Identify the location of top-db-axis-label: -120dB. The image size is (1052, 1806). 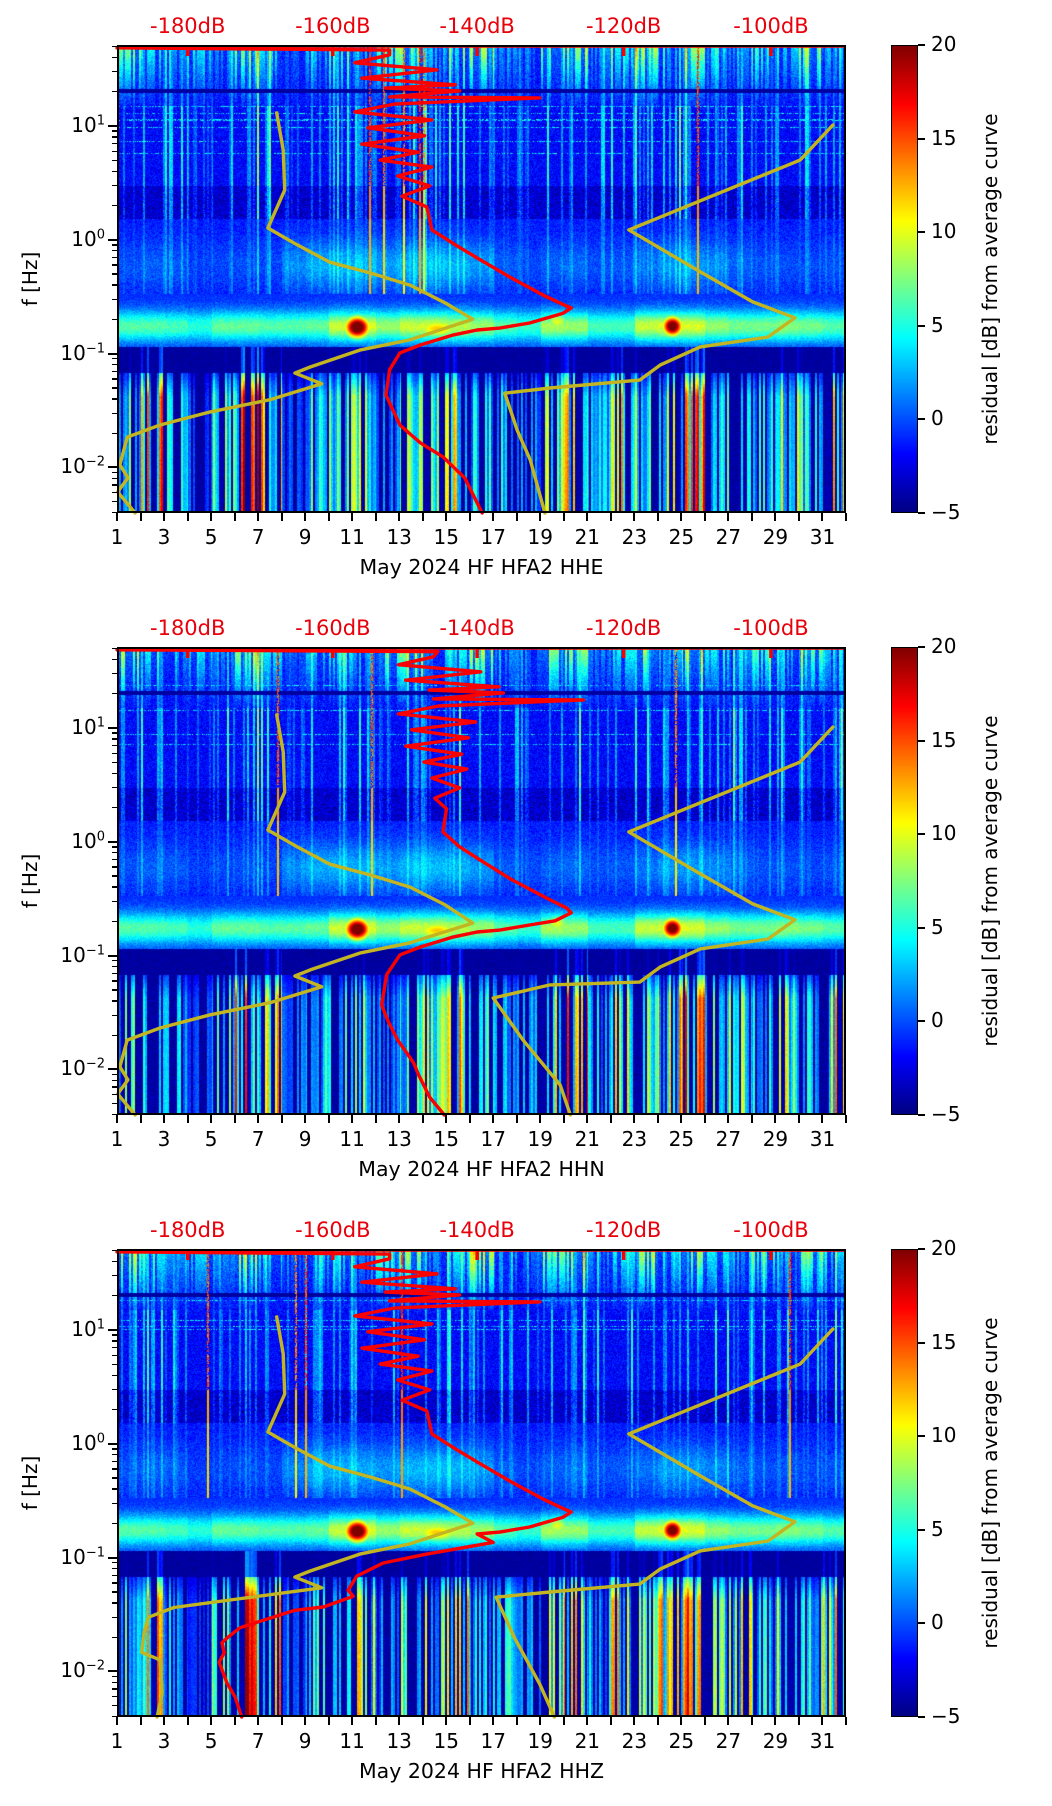
(623, 628).